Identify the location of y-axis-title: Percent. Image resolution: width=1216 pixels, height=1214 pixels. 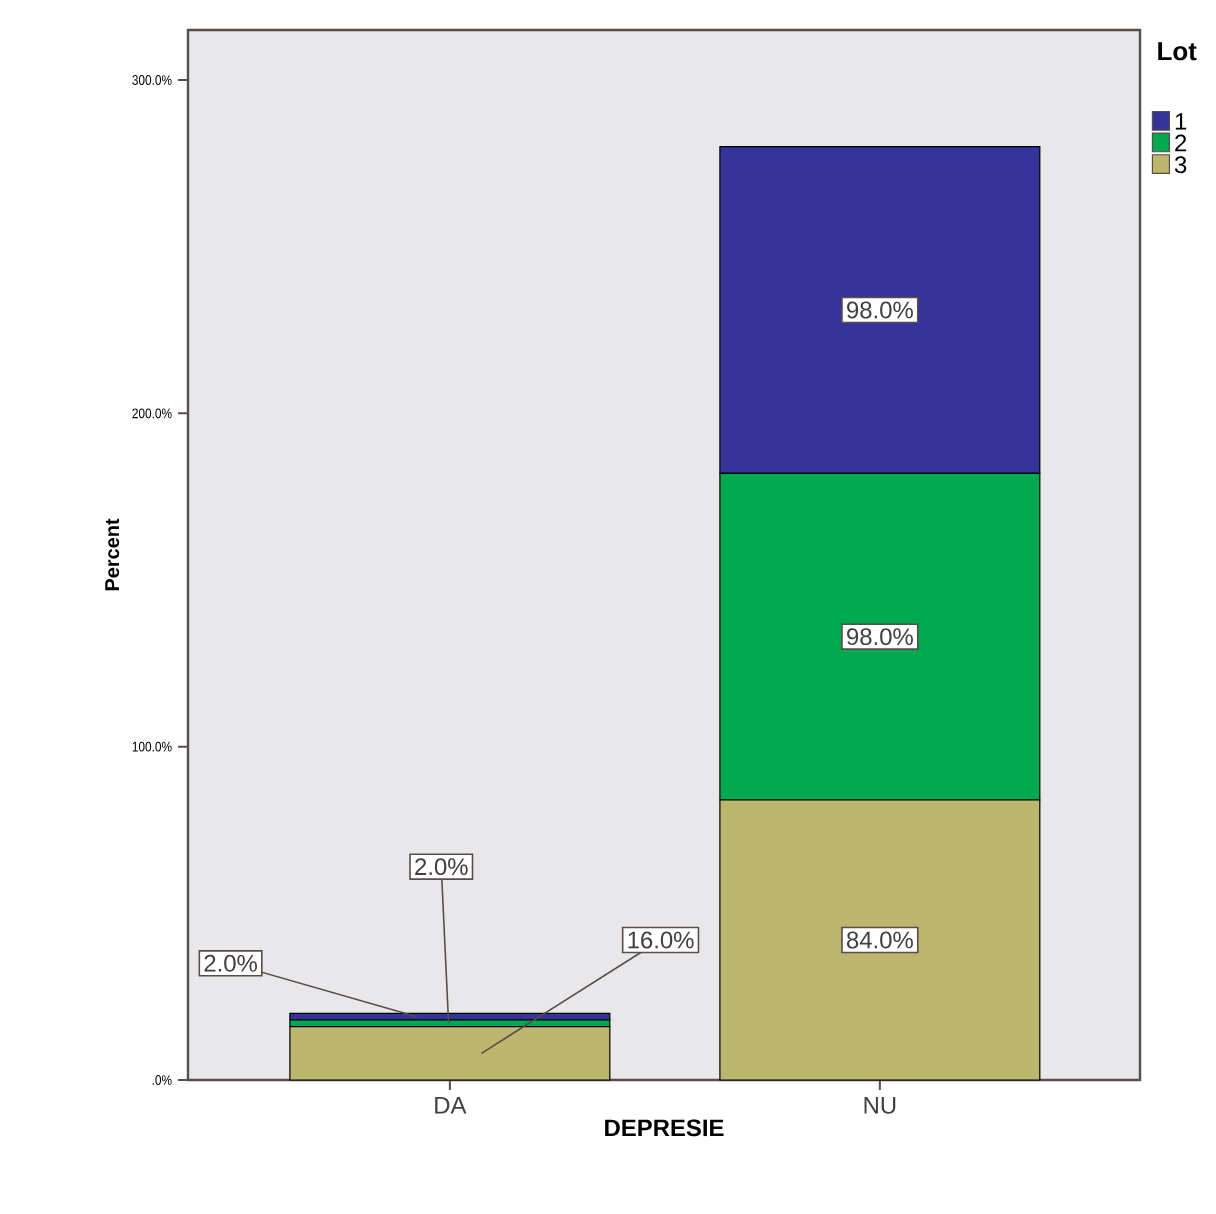
(112, 554).